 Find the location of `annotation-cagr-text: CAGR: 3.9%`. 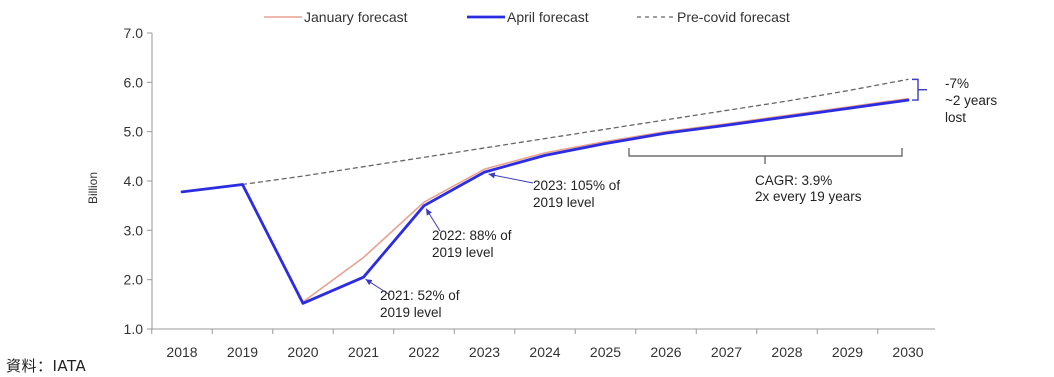

annotation-cagr-text: CAGR: 3.9% is located at coordinates (793, 180).